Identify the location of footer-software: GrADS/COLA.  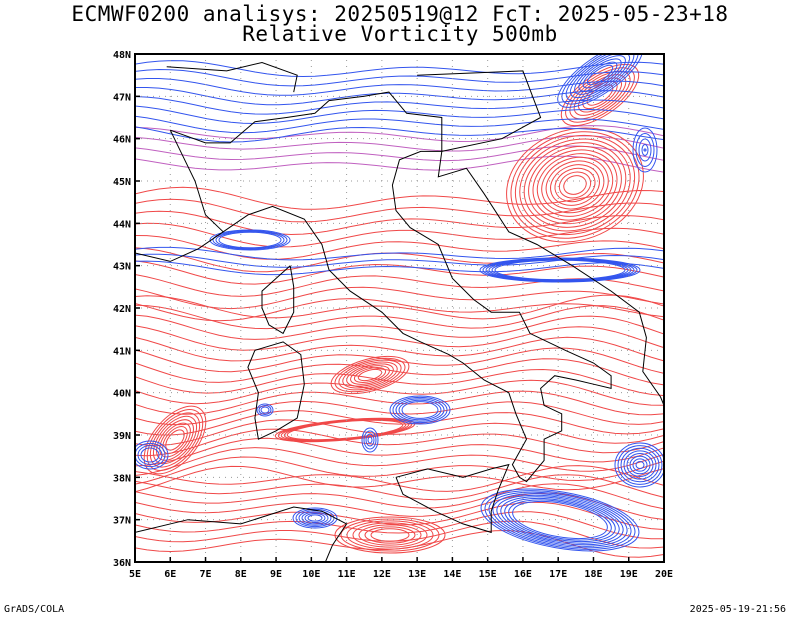
(34, 609).